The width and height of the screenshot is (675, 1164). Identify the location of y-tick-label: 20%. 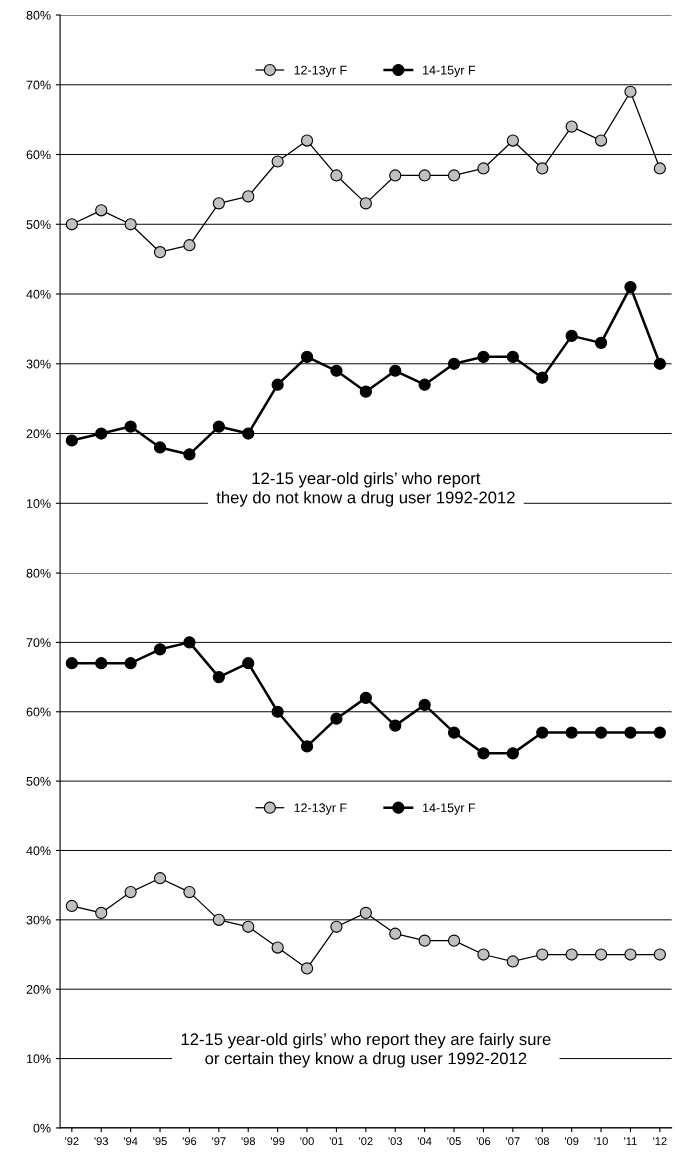
(38, 989).